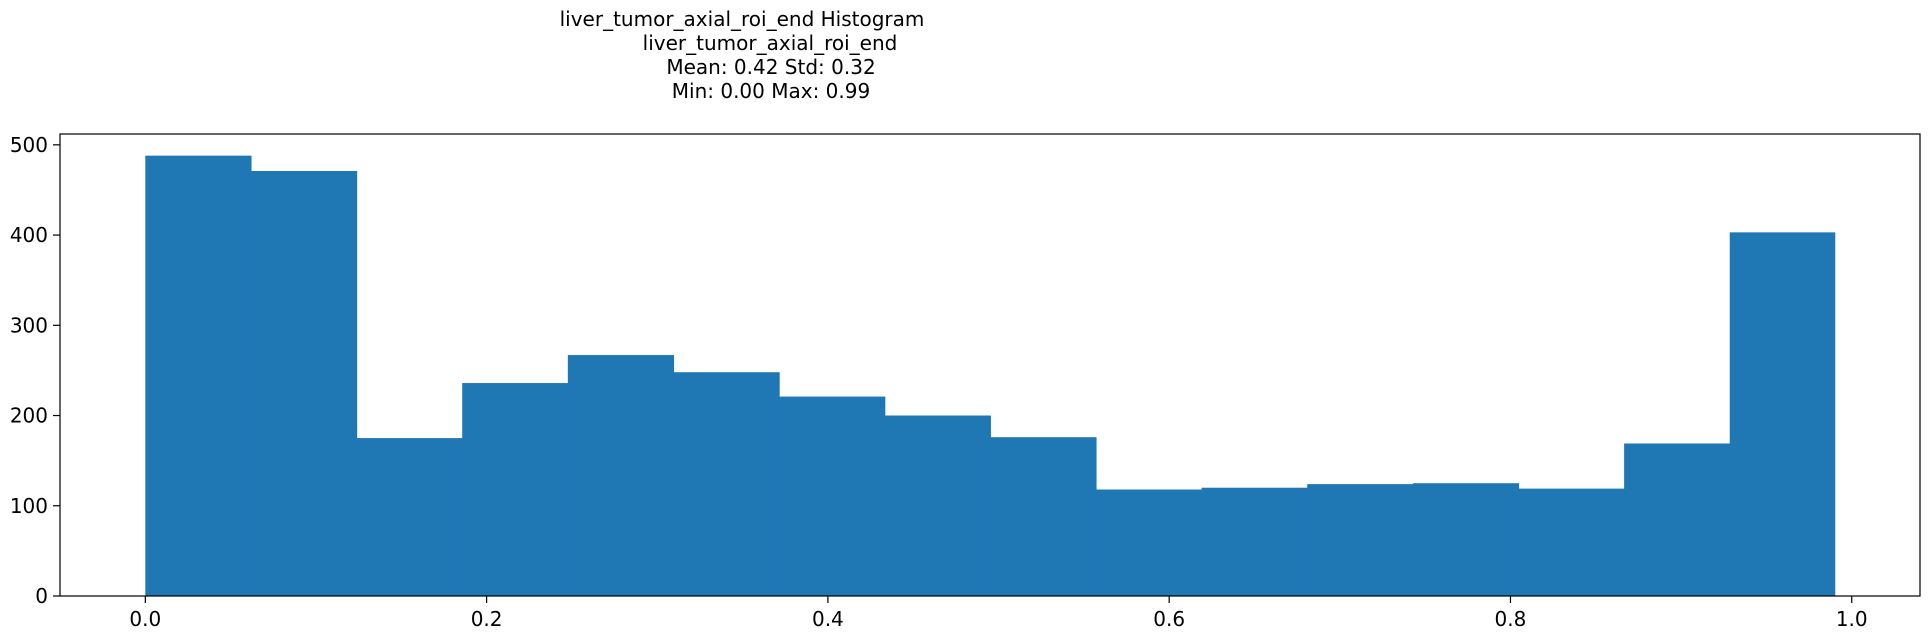  I want to click on title-line-4: Min: 0.00 Max: 0.99, so click(771, 91).